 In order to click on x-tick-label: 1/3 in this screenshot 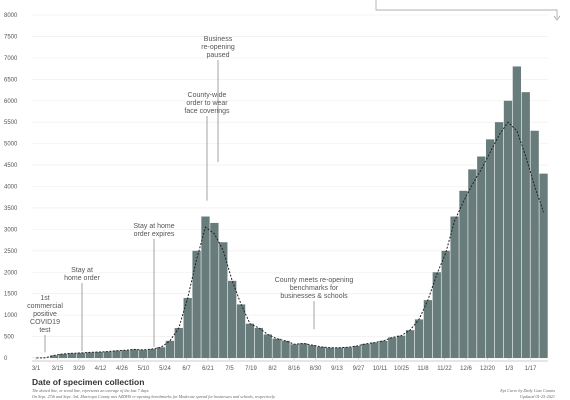, I will do `click(509, 369)`.